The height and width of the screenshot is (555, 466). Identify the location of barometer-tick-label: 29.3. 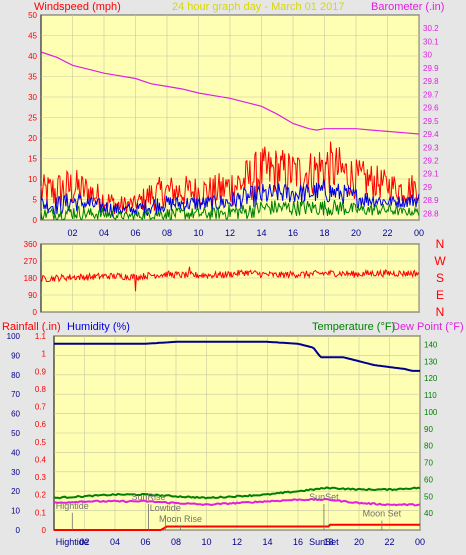
(431, 147).